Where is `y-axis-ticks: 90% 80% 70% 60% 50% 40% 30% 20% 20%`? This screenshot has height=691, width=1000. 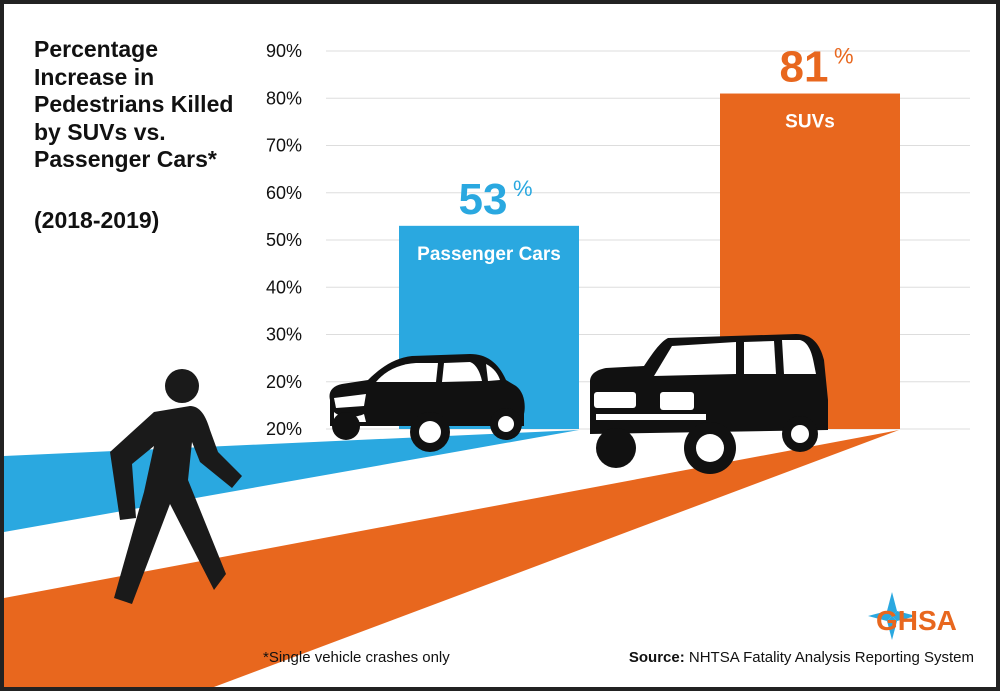
y-axis-ticks: 90% 80% 70% 60% 50% 40% 30% 20% 20% is located at coordinates (284, 240).